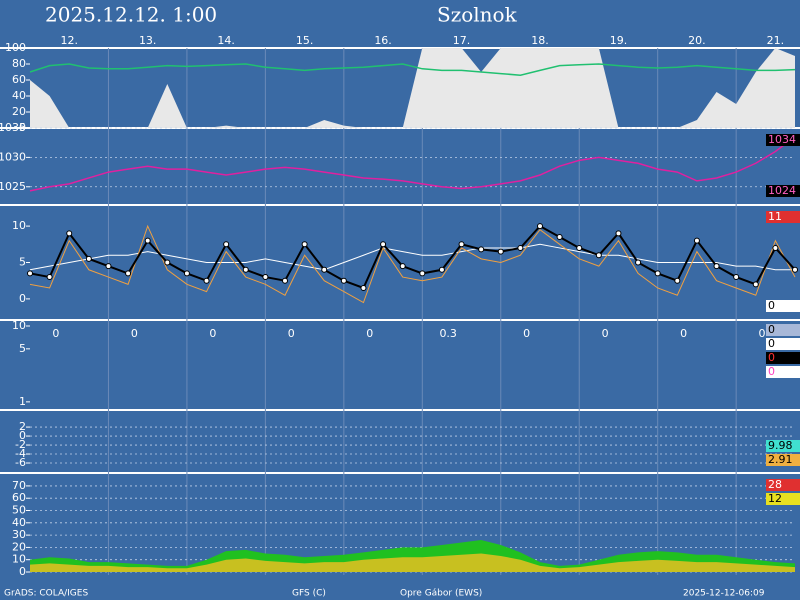  What do you see at coordinates (540, 40) in the screenshot?
I see `day-label: 18.` at bounding box center [540, 40].